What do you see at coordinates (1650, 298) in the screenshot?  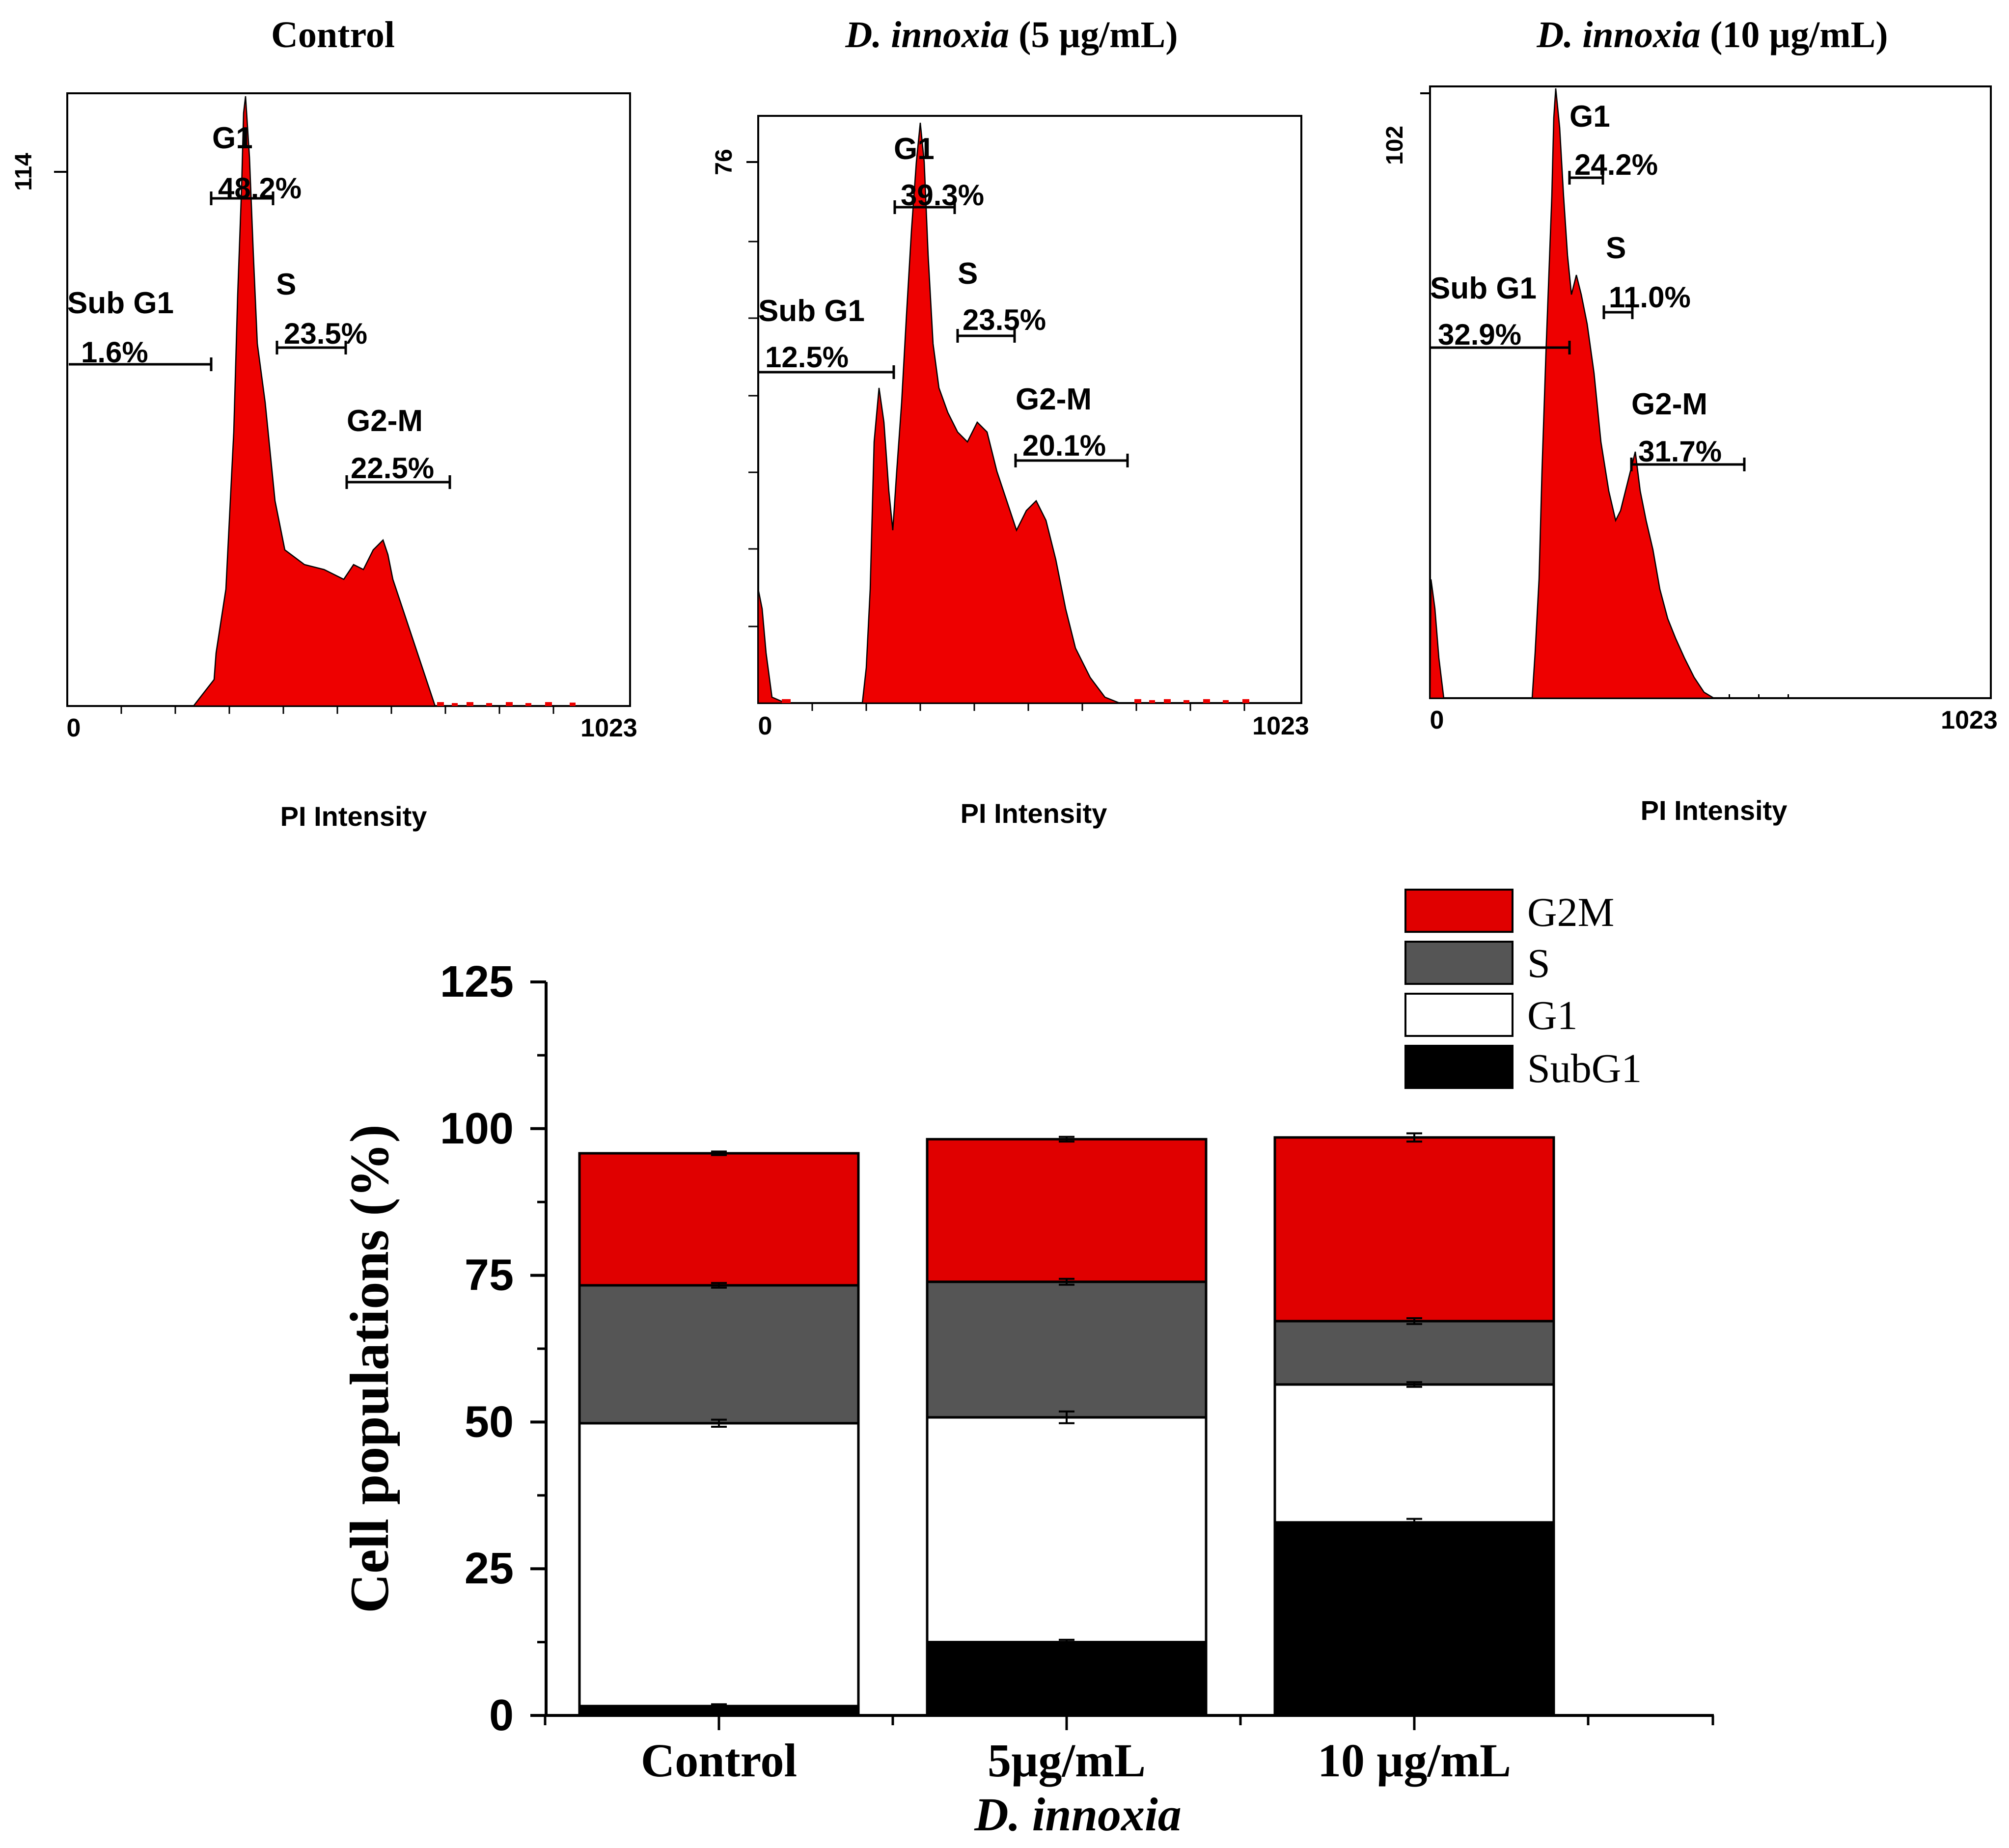 I see `gate-percent: 11.0%` at bounding box center [1650, 298].